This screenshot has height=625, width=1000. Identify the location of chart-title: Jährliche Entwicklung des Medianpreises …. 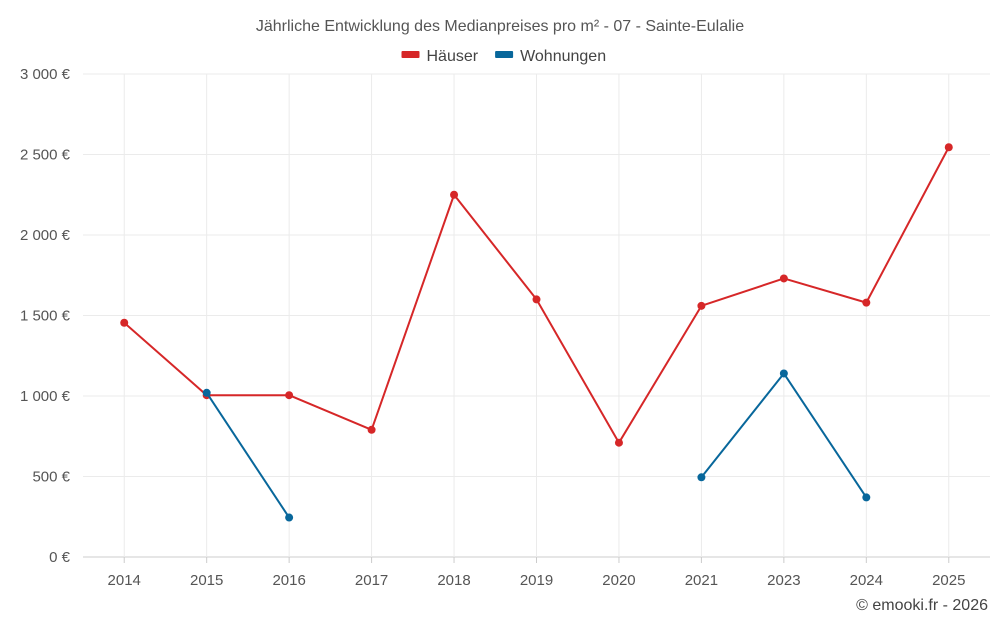
(500, 26).